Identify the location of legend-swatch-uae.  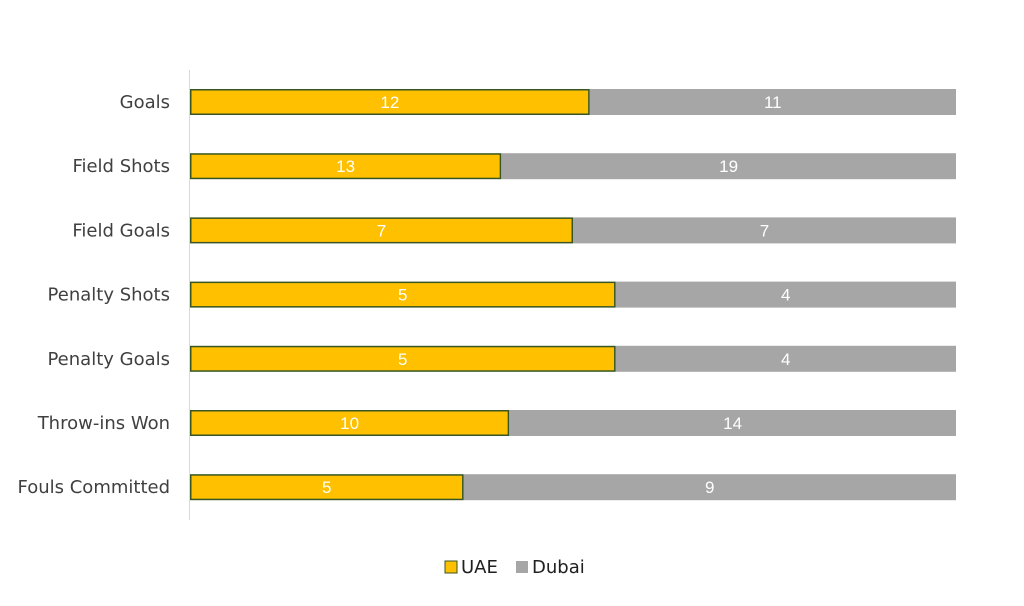
(451, 567).